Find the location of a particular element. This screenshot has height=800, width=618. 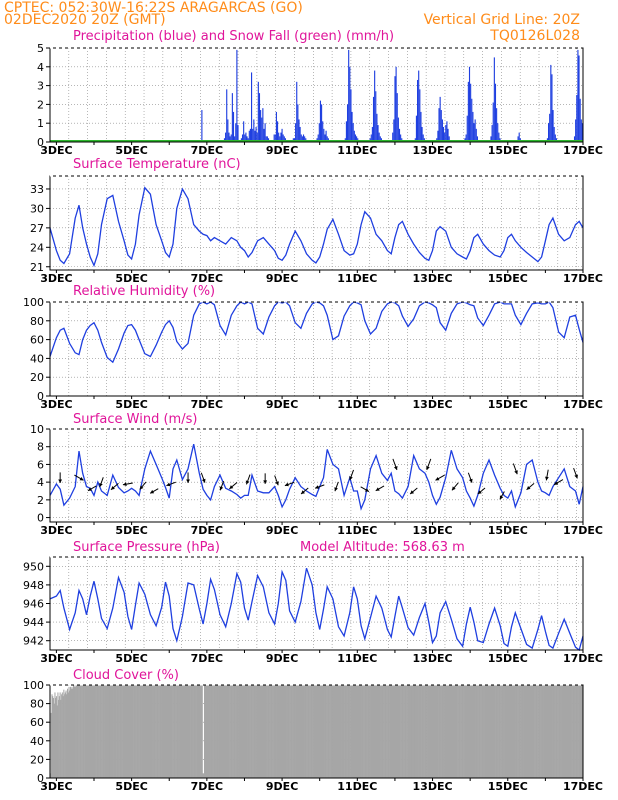

rh-ytick-label: 20 is located at coordinates (37, 377).